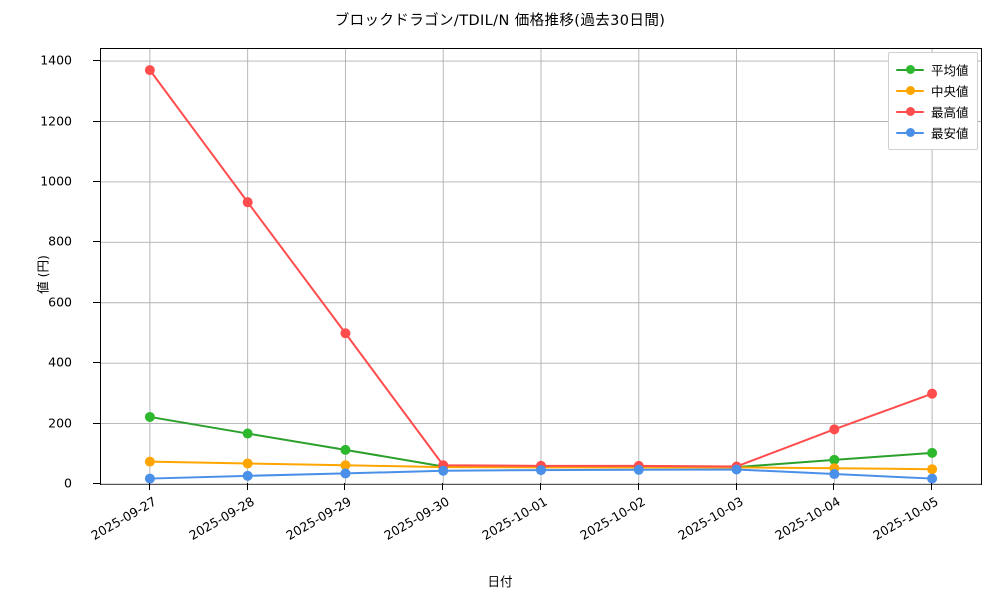  What do you see at coordinates (950, 133) in the screenshot?
I see `legend-label: 最安値` at bounding box center [950, 133].